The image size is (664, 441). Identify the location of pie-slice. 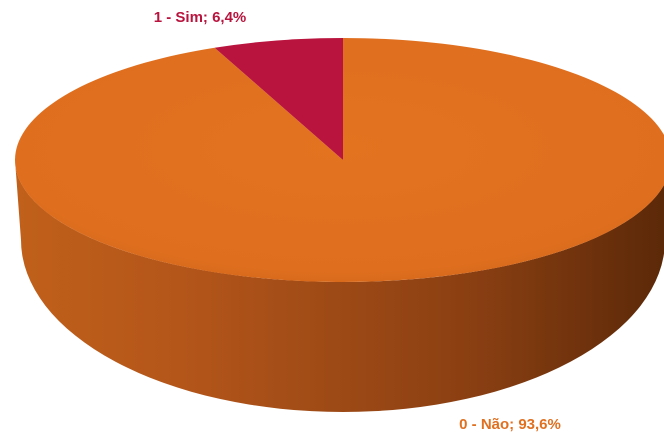
(278, 99).